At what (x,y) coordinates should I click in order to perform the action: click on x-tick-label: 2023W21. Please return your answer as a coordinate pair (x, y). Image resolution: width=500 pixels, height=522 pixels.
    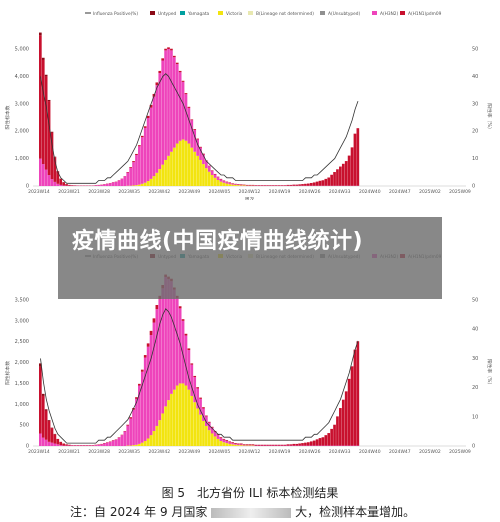
    Looking at the image, I should click on (69, 451).